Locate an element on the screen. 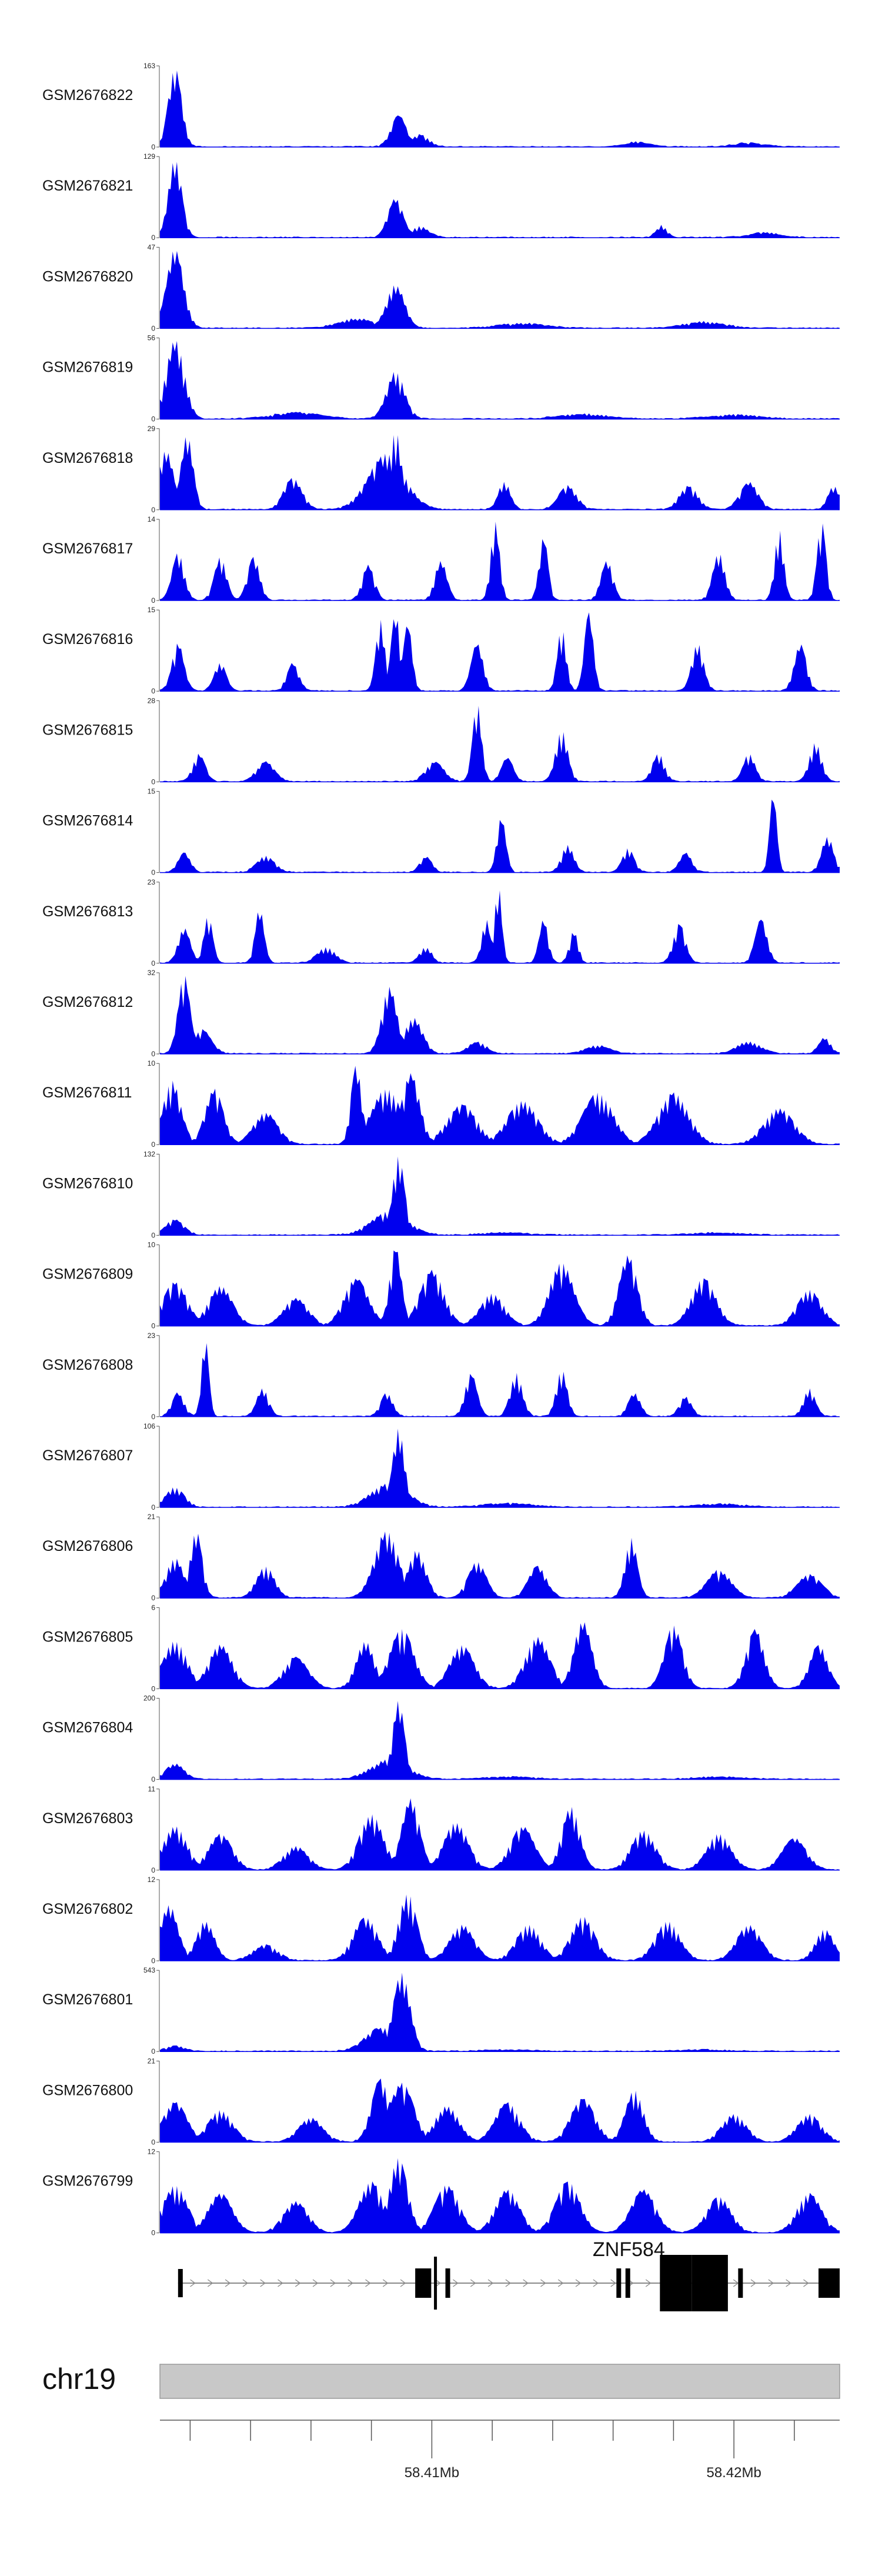  track-label: GSM2676810 is located at coordinates (87, 1183).